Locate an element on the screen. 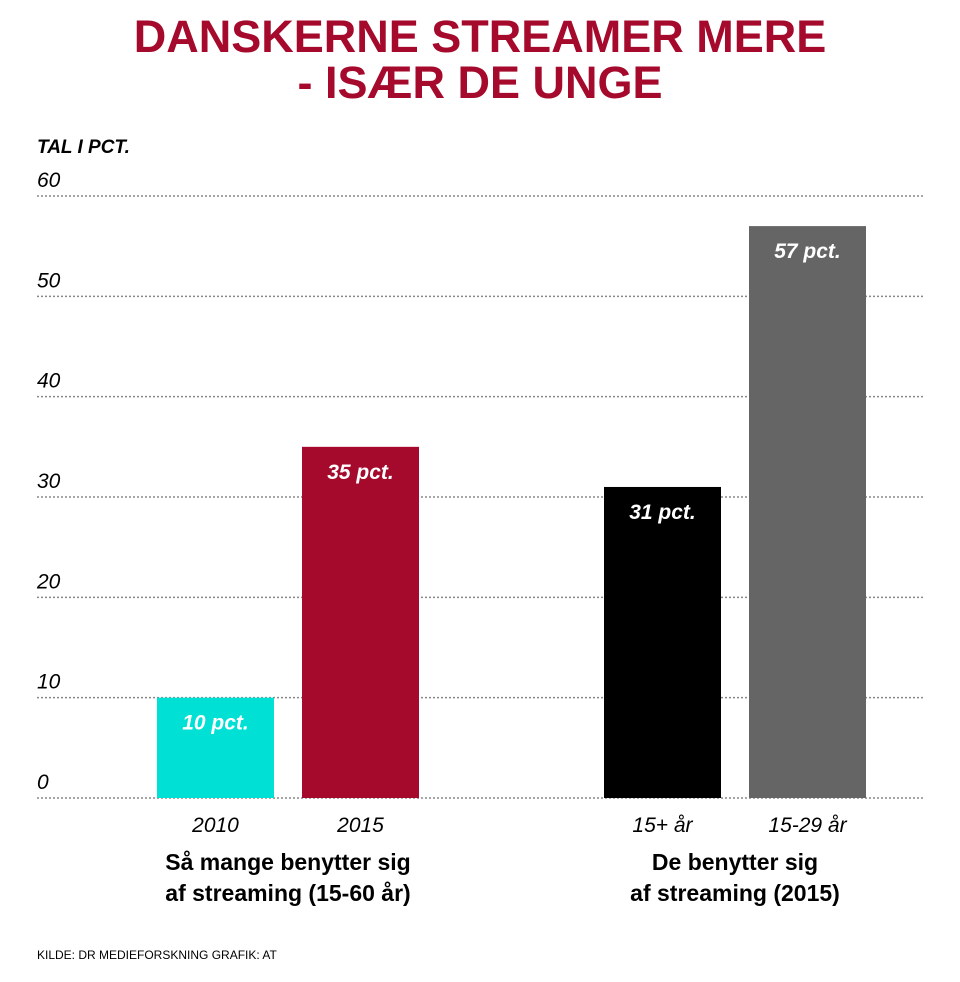 The width and height of the screenshot is (960, 982). group-label: af streaming (15-60 år) is located at coordinates (287, 893).